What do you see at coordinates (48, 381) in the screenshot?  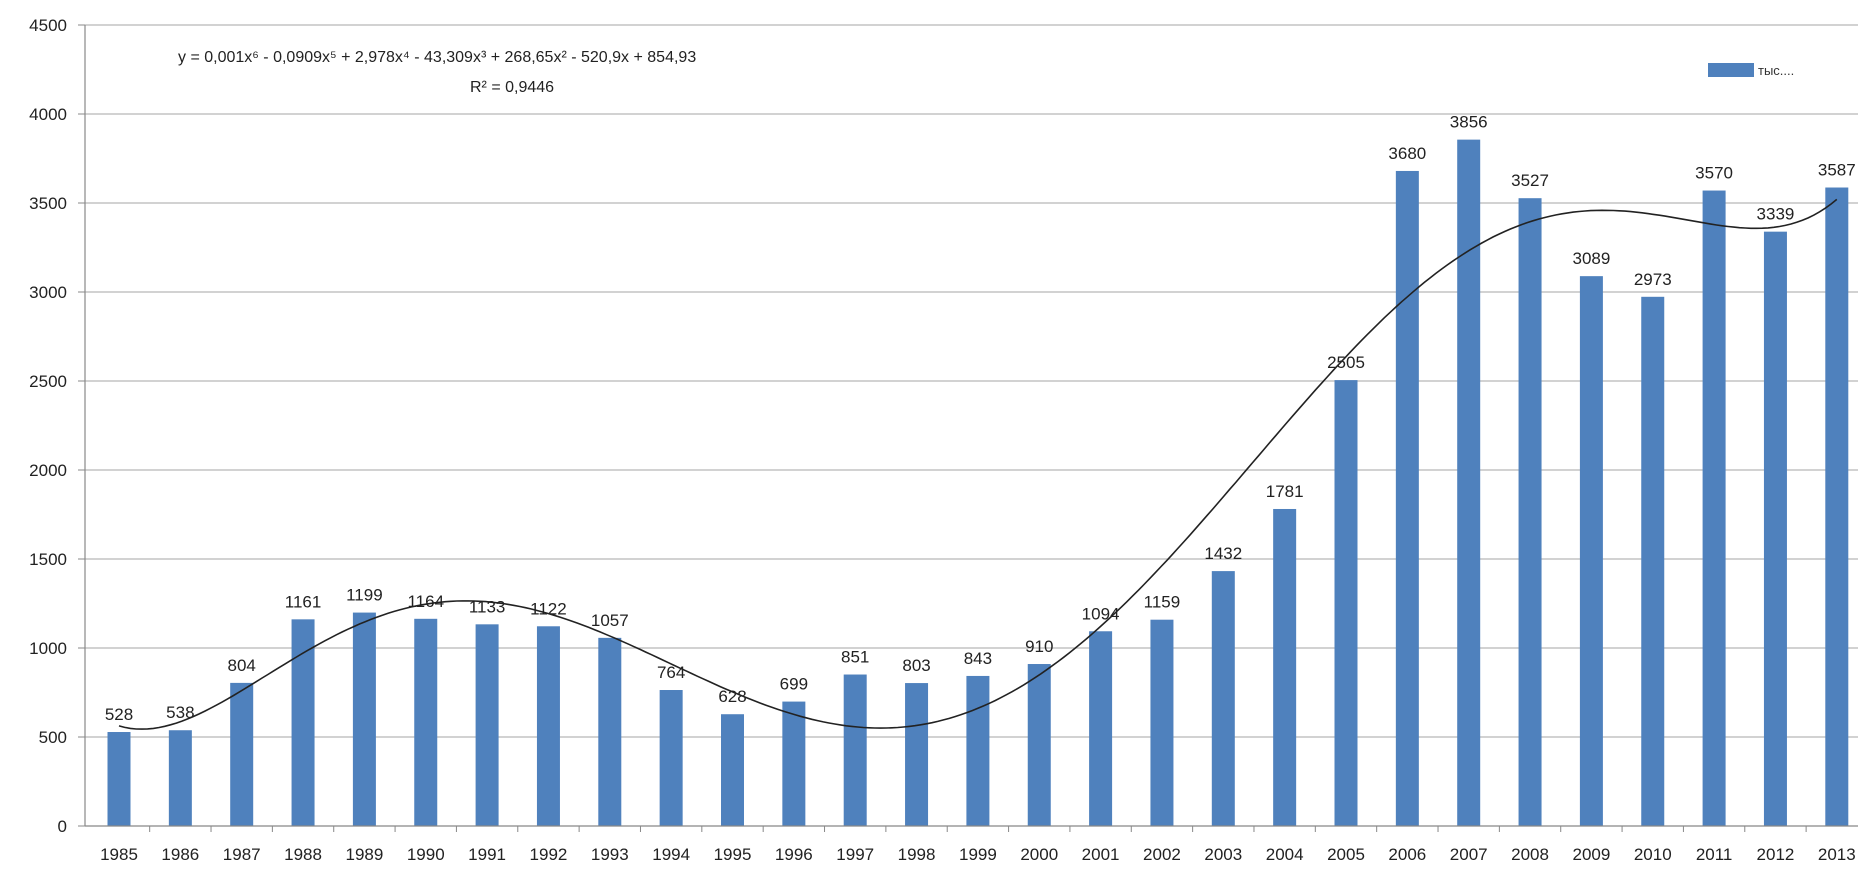 I see `y-tick-label: 2500` at bounding box center [48, 381].